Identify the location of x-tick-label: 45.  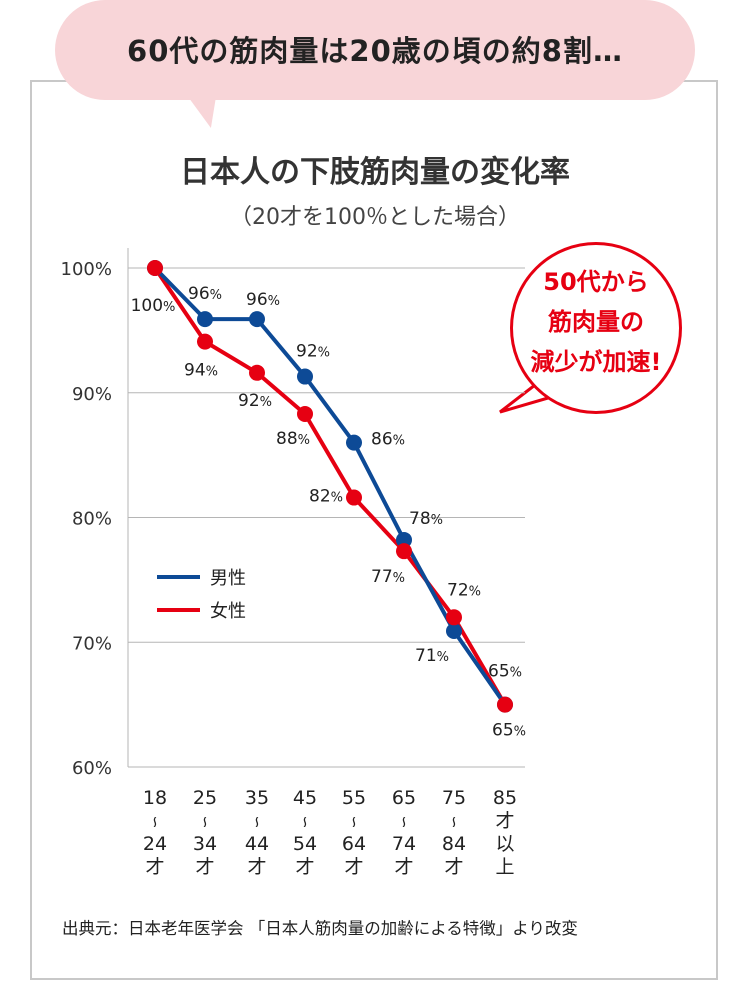
(305, 798).